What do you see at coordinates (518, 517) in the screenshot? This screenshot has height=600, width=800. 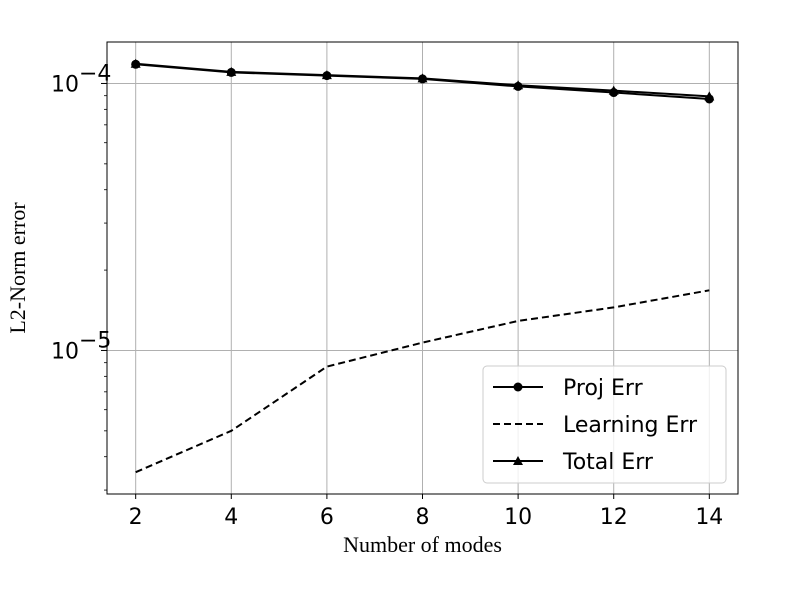 I see `x-tick-label: 10` at bounding box center [518, 517].